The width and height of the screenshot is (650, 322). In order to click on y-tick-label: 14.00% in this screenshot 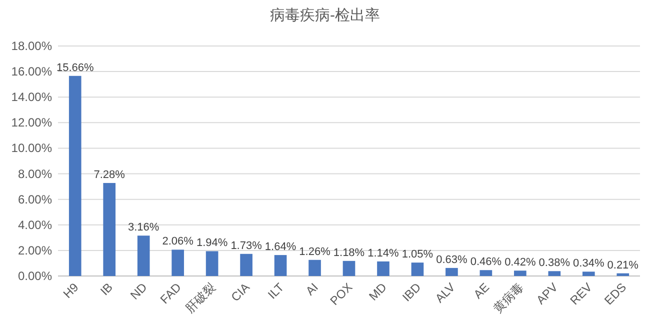, I will do `click(31, 97)`.